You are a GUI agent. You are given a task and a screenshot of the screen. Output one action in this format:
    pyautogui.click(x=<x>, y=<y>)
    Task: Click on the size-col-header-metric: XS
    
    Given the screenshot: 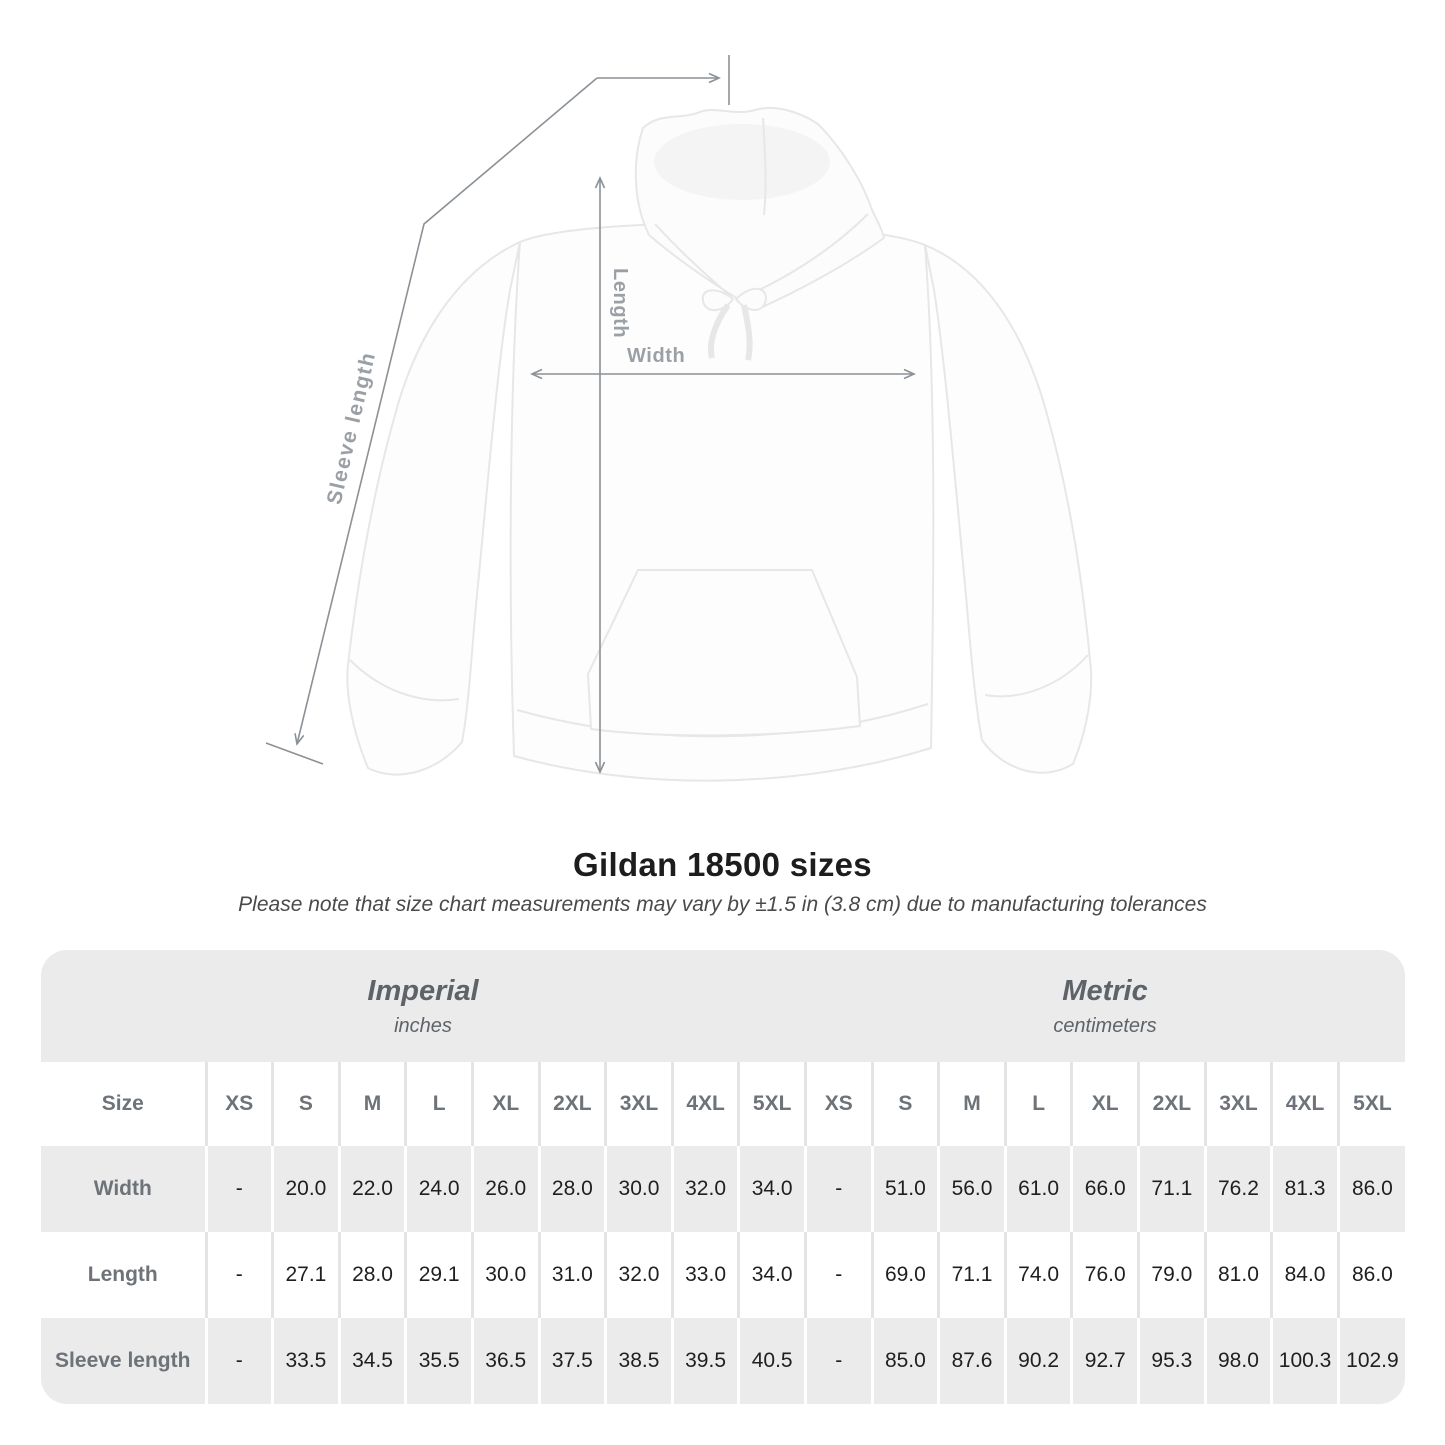 What is the action you would take?
    pyautogui.click(x=838, y=1104)
    